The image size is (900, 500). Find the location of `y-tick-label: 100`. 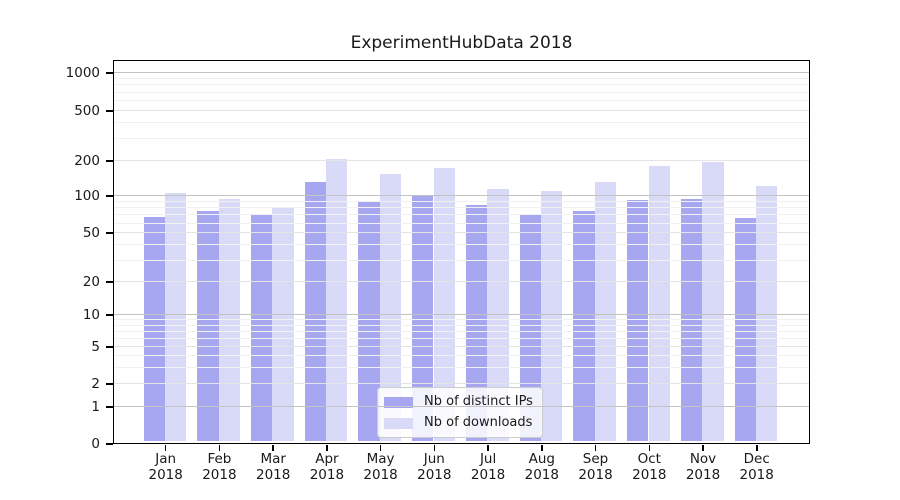

y-tick-label: 100 is located at coordinates (87, 196).